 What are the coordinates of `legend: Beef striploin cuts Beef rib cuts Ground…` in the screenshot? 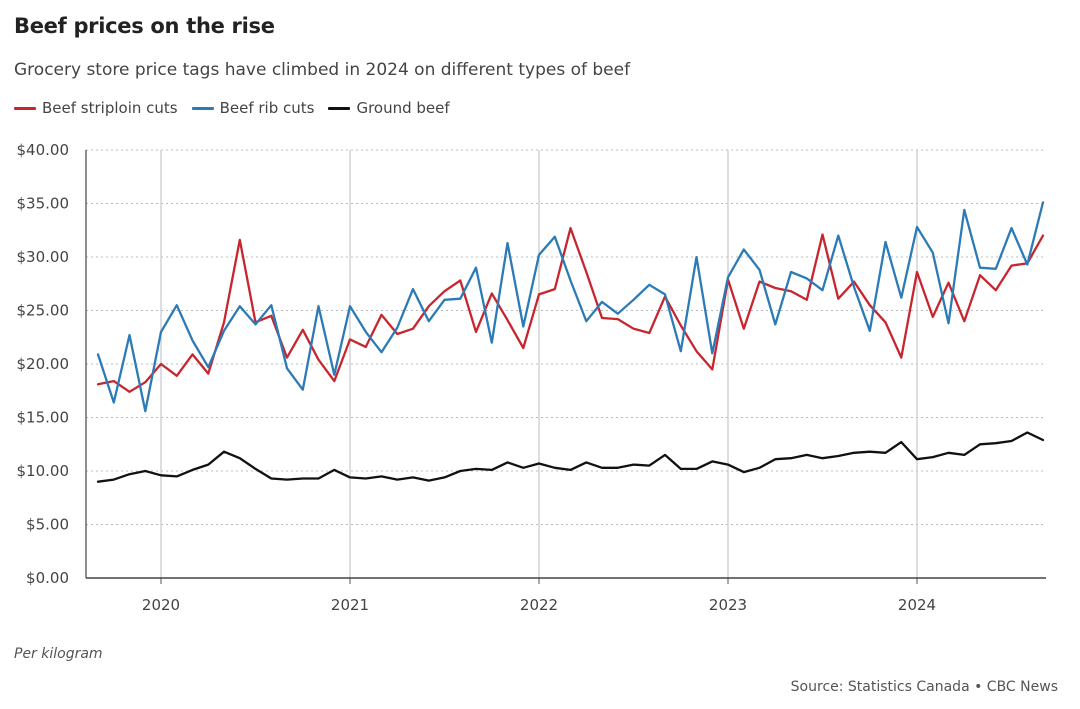 It's located at (232, 108).